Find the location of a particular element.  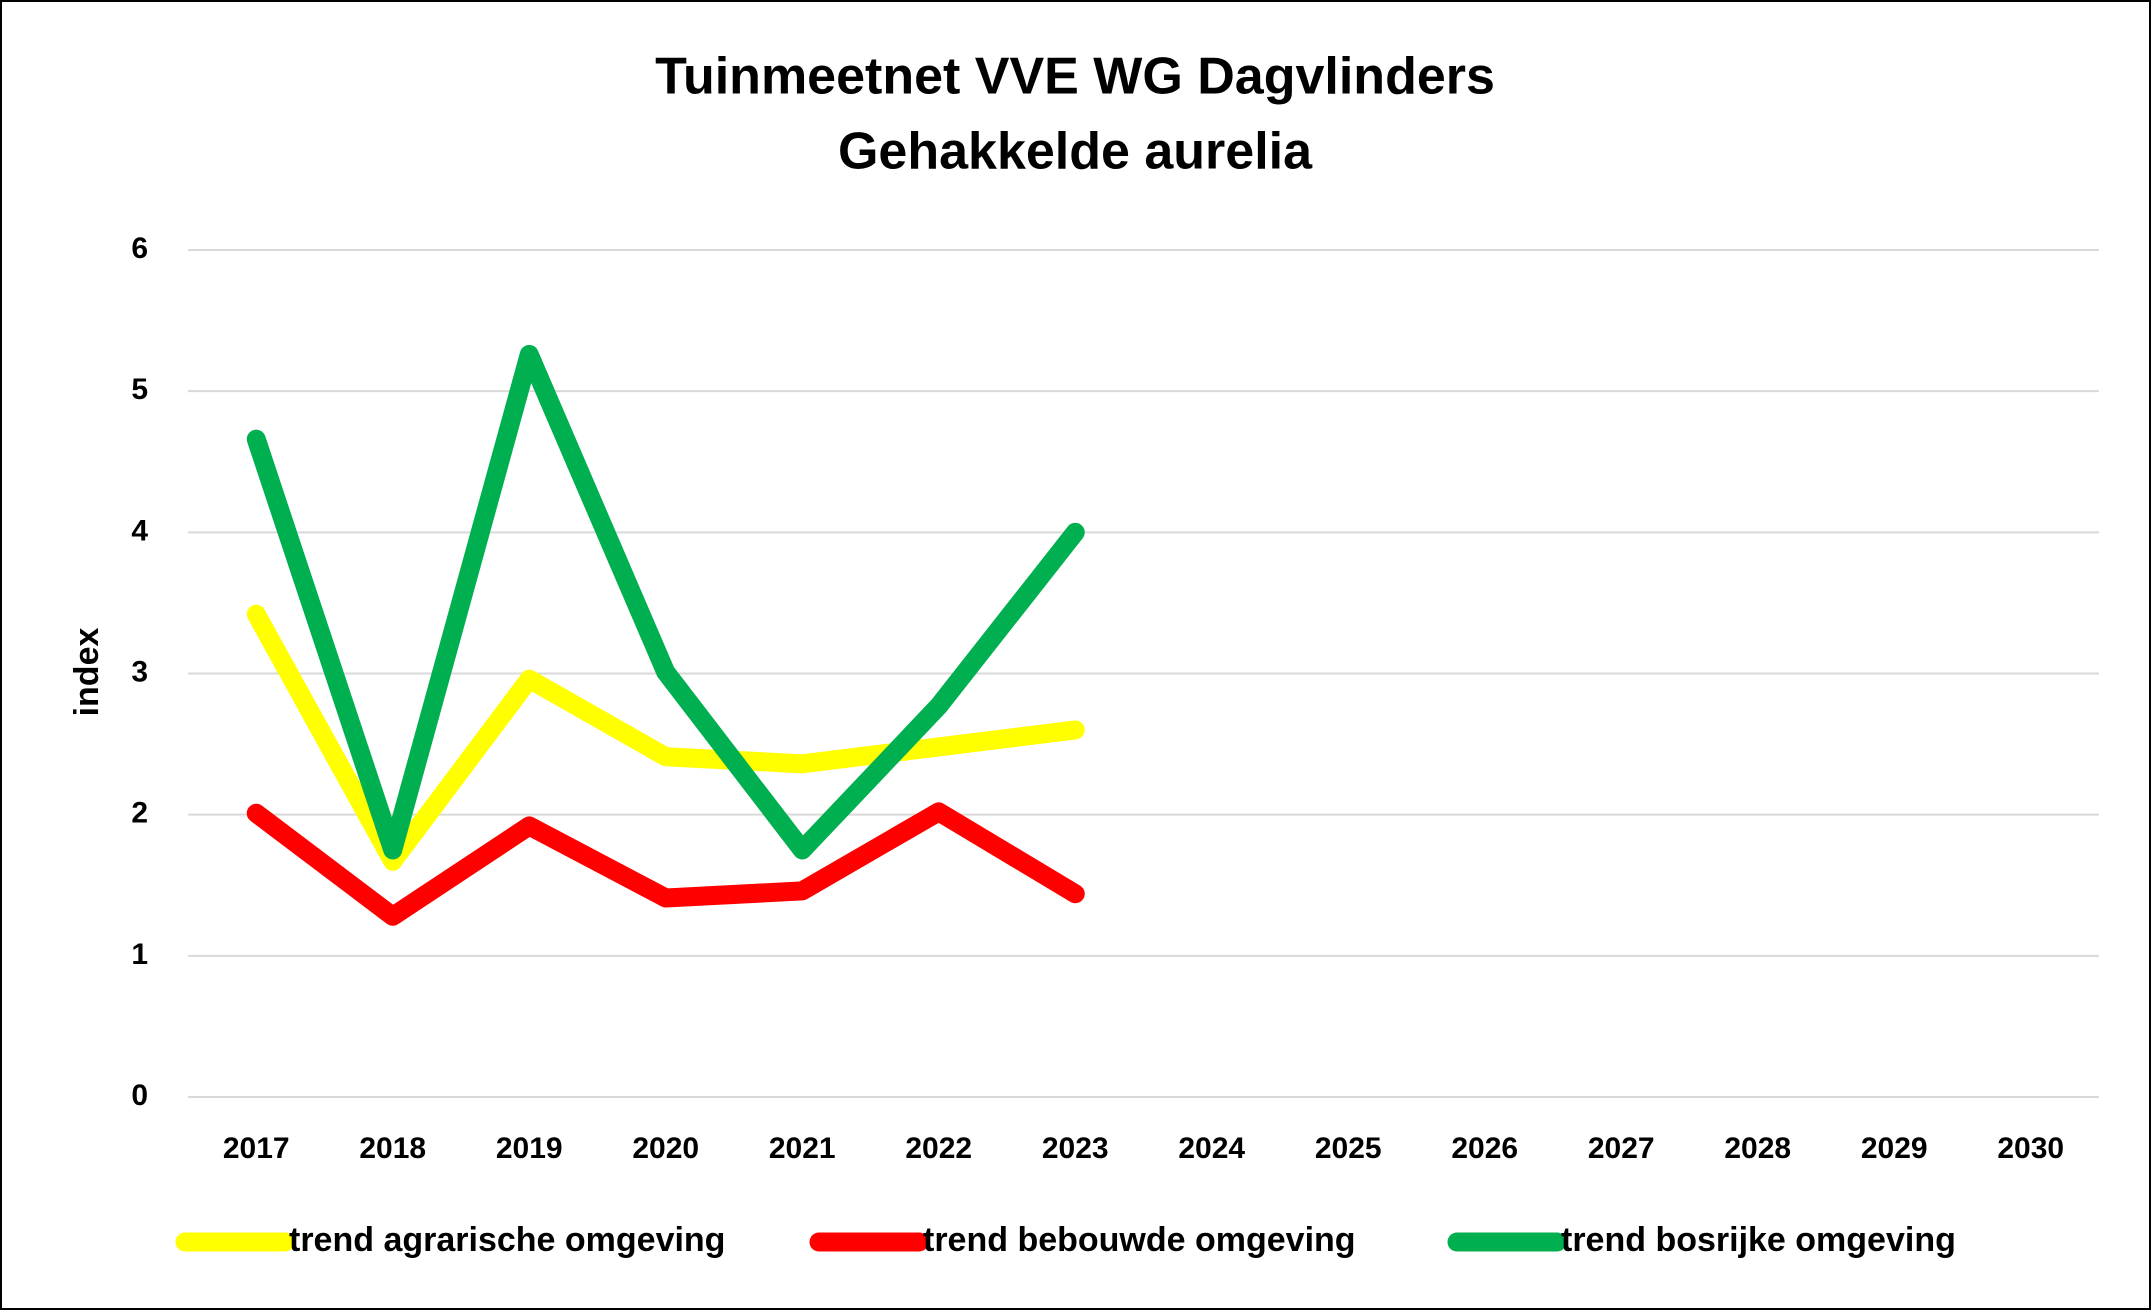

x-tick-label: 2021 is located at coordinates (802, 1148).